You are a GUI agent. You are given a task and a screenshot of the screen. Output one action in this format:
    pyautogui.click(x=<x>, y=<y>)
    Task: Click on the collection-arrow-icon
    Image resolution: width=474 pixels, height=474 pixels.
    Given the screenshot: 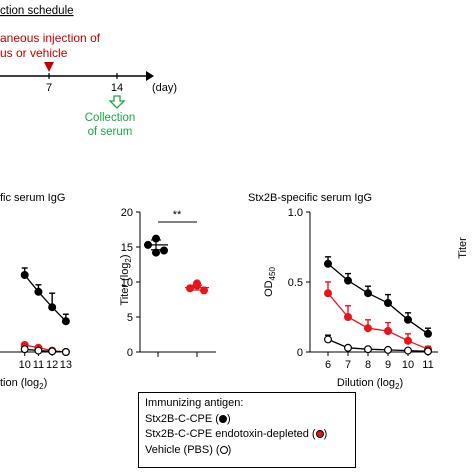 What is the action you would take?
    pyautogui.click(x=117, y=102)
    